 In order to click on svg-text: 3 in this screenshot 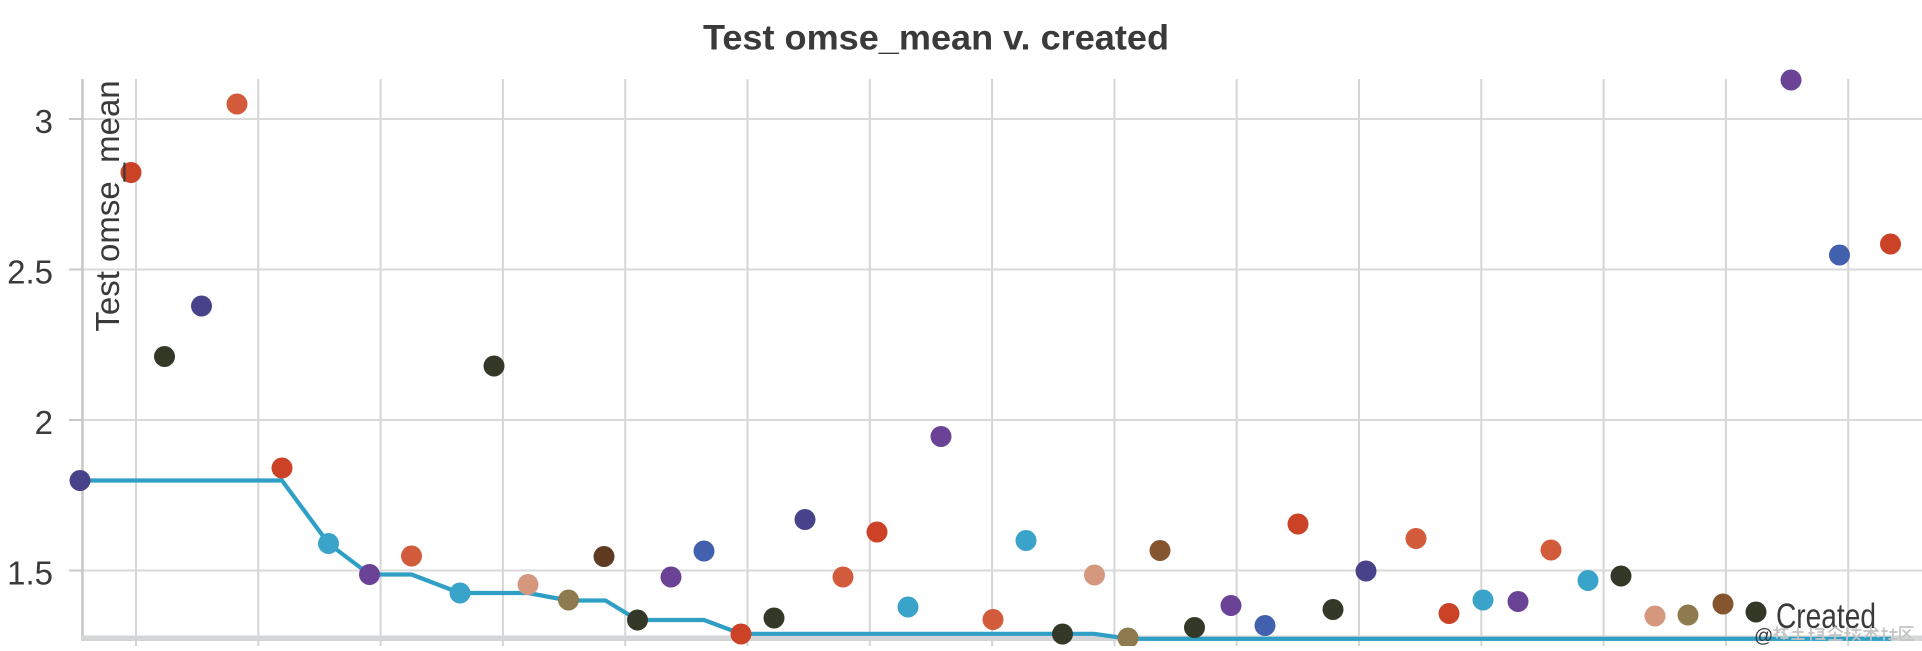, I will do `click(44, 121)`.